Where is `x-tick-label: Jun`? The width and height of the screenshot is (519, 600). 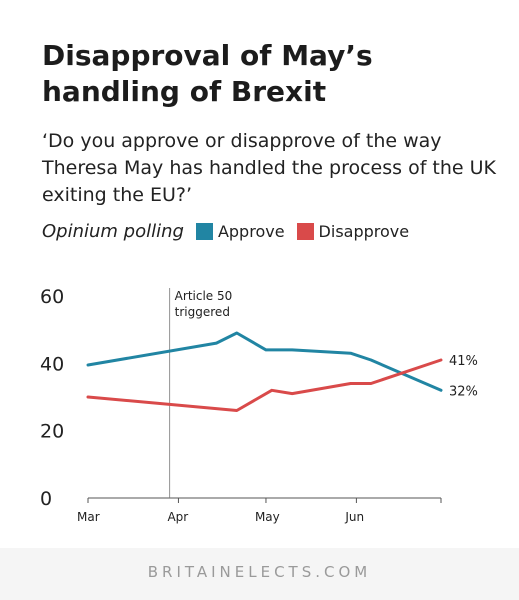
x-tick-label: Jun is located at coordinates (354, 517).